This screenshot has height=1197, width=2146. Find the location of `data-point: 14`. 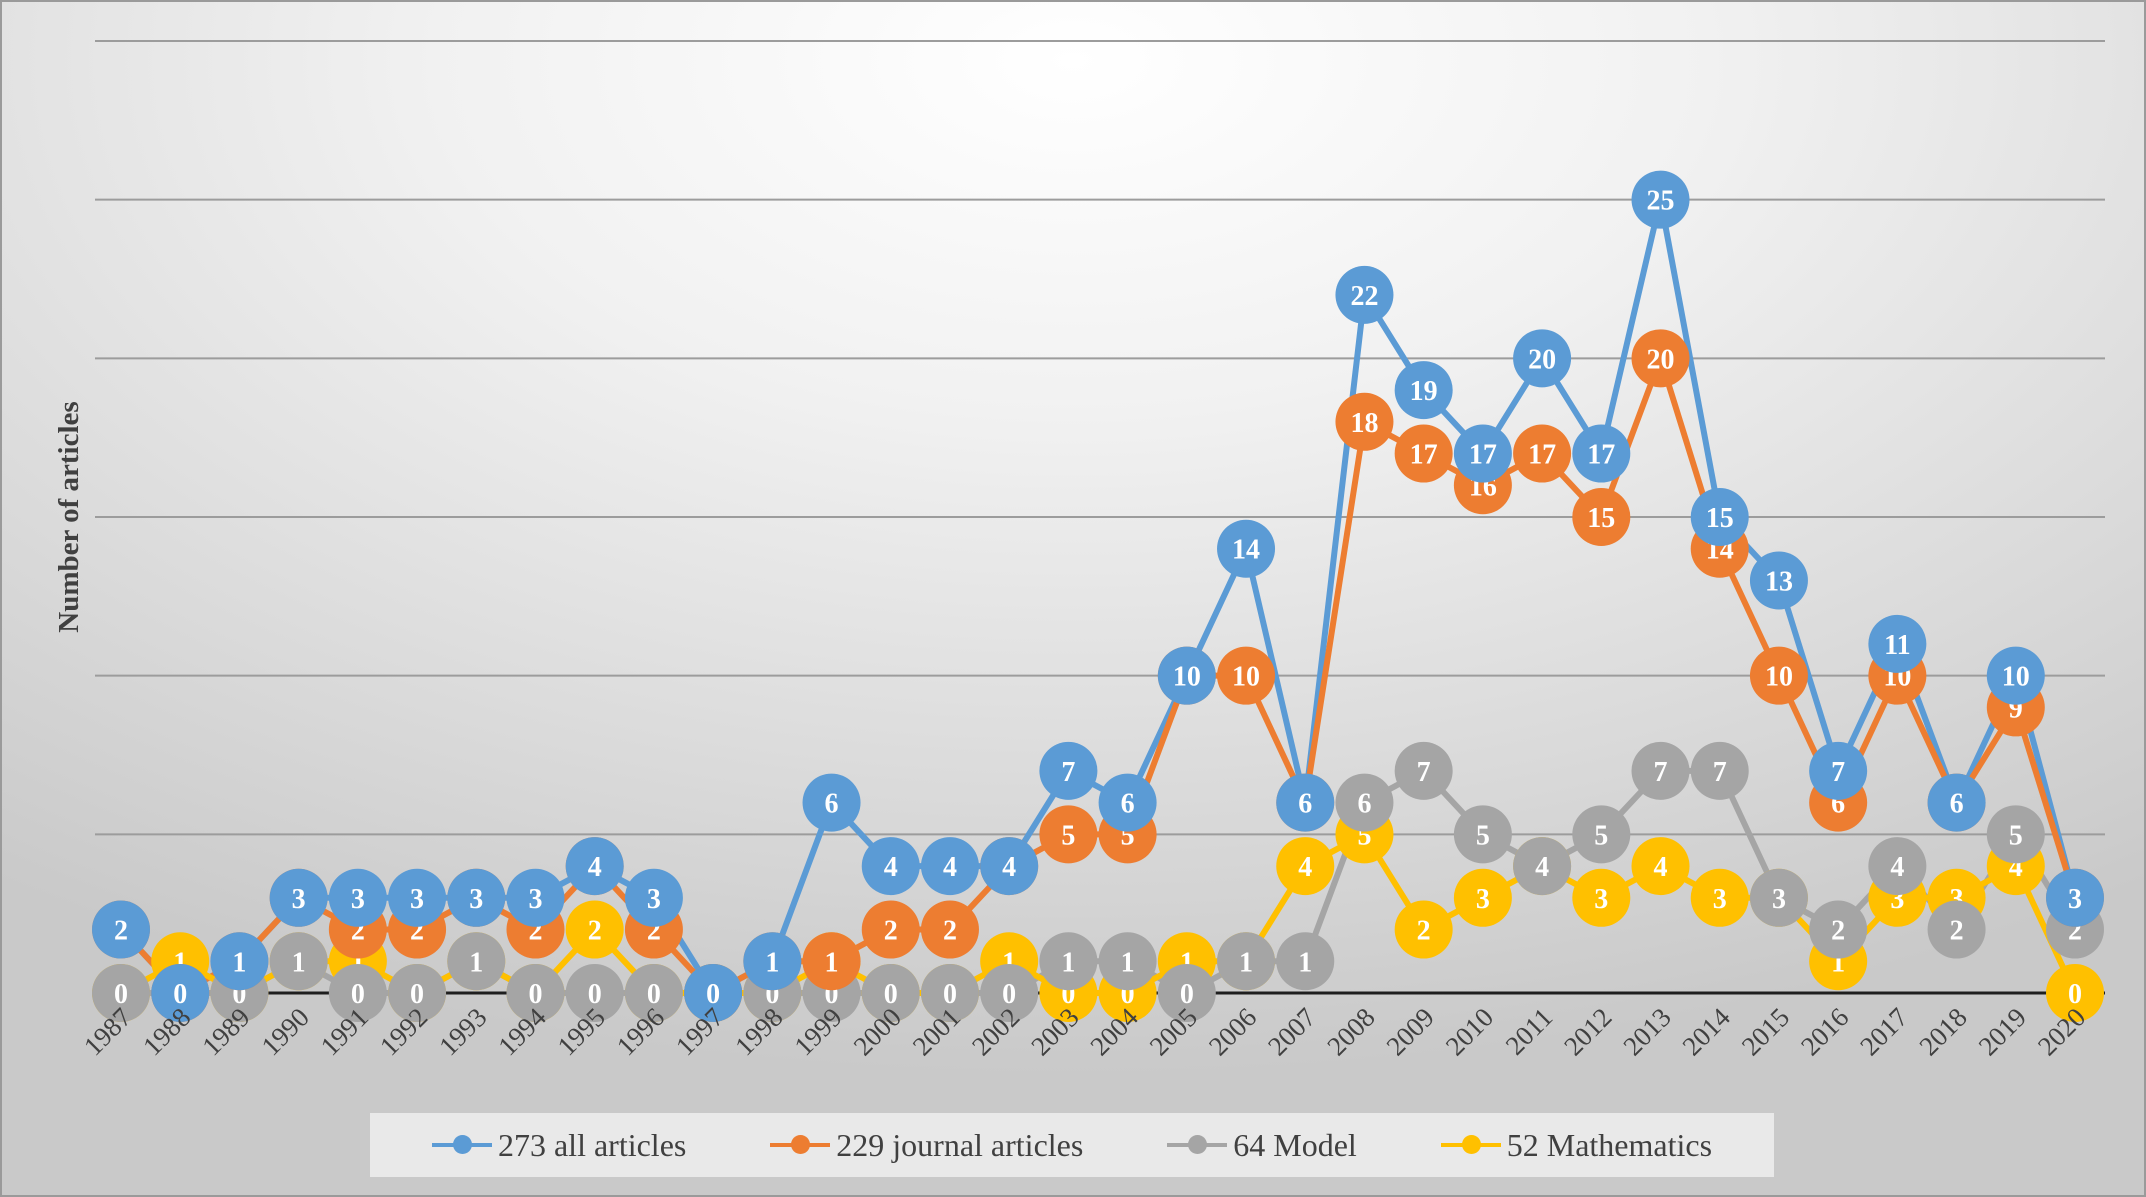

data-point: 14 is located at coordinates (1246, 548).